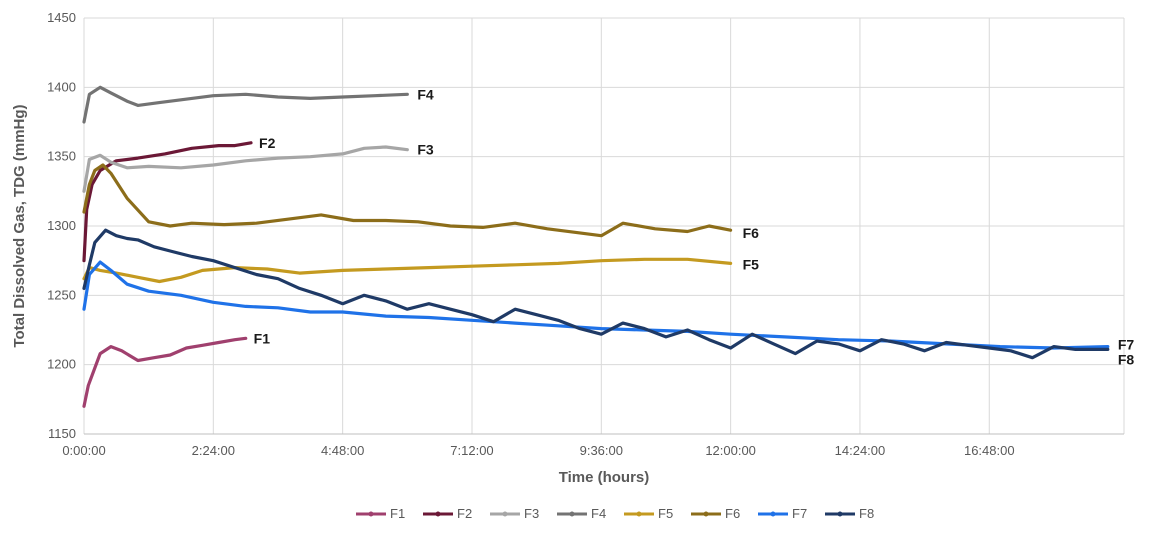 The height and width of the screenshot is (536, 1149). Describe the element at coordinates (425, 94) in the screenshot. I see `series-end-label-f4: F4` at that location.